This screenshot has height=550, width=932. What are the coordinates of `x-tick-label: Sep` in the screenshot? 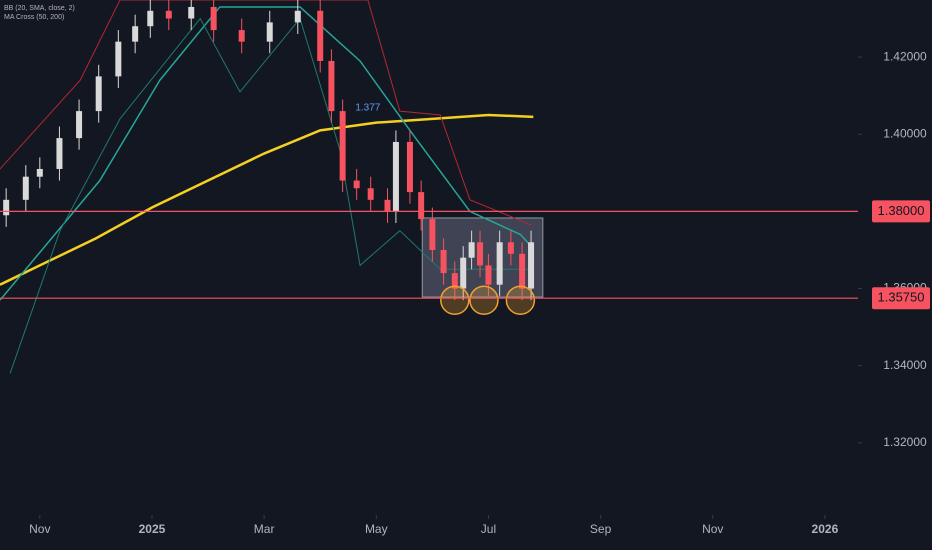 It's located at (601, 529).